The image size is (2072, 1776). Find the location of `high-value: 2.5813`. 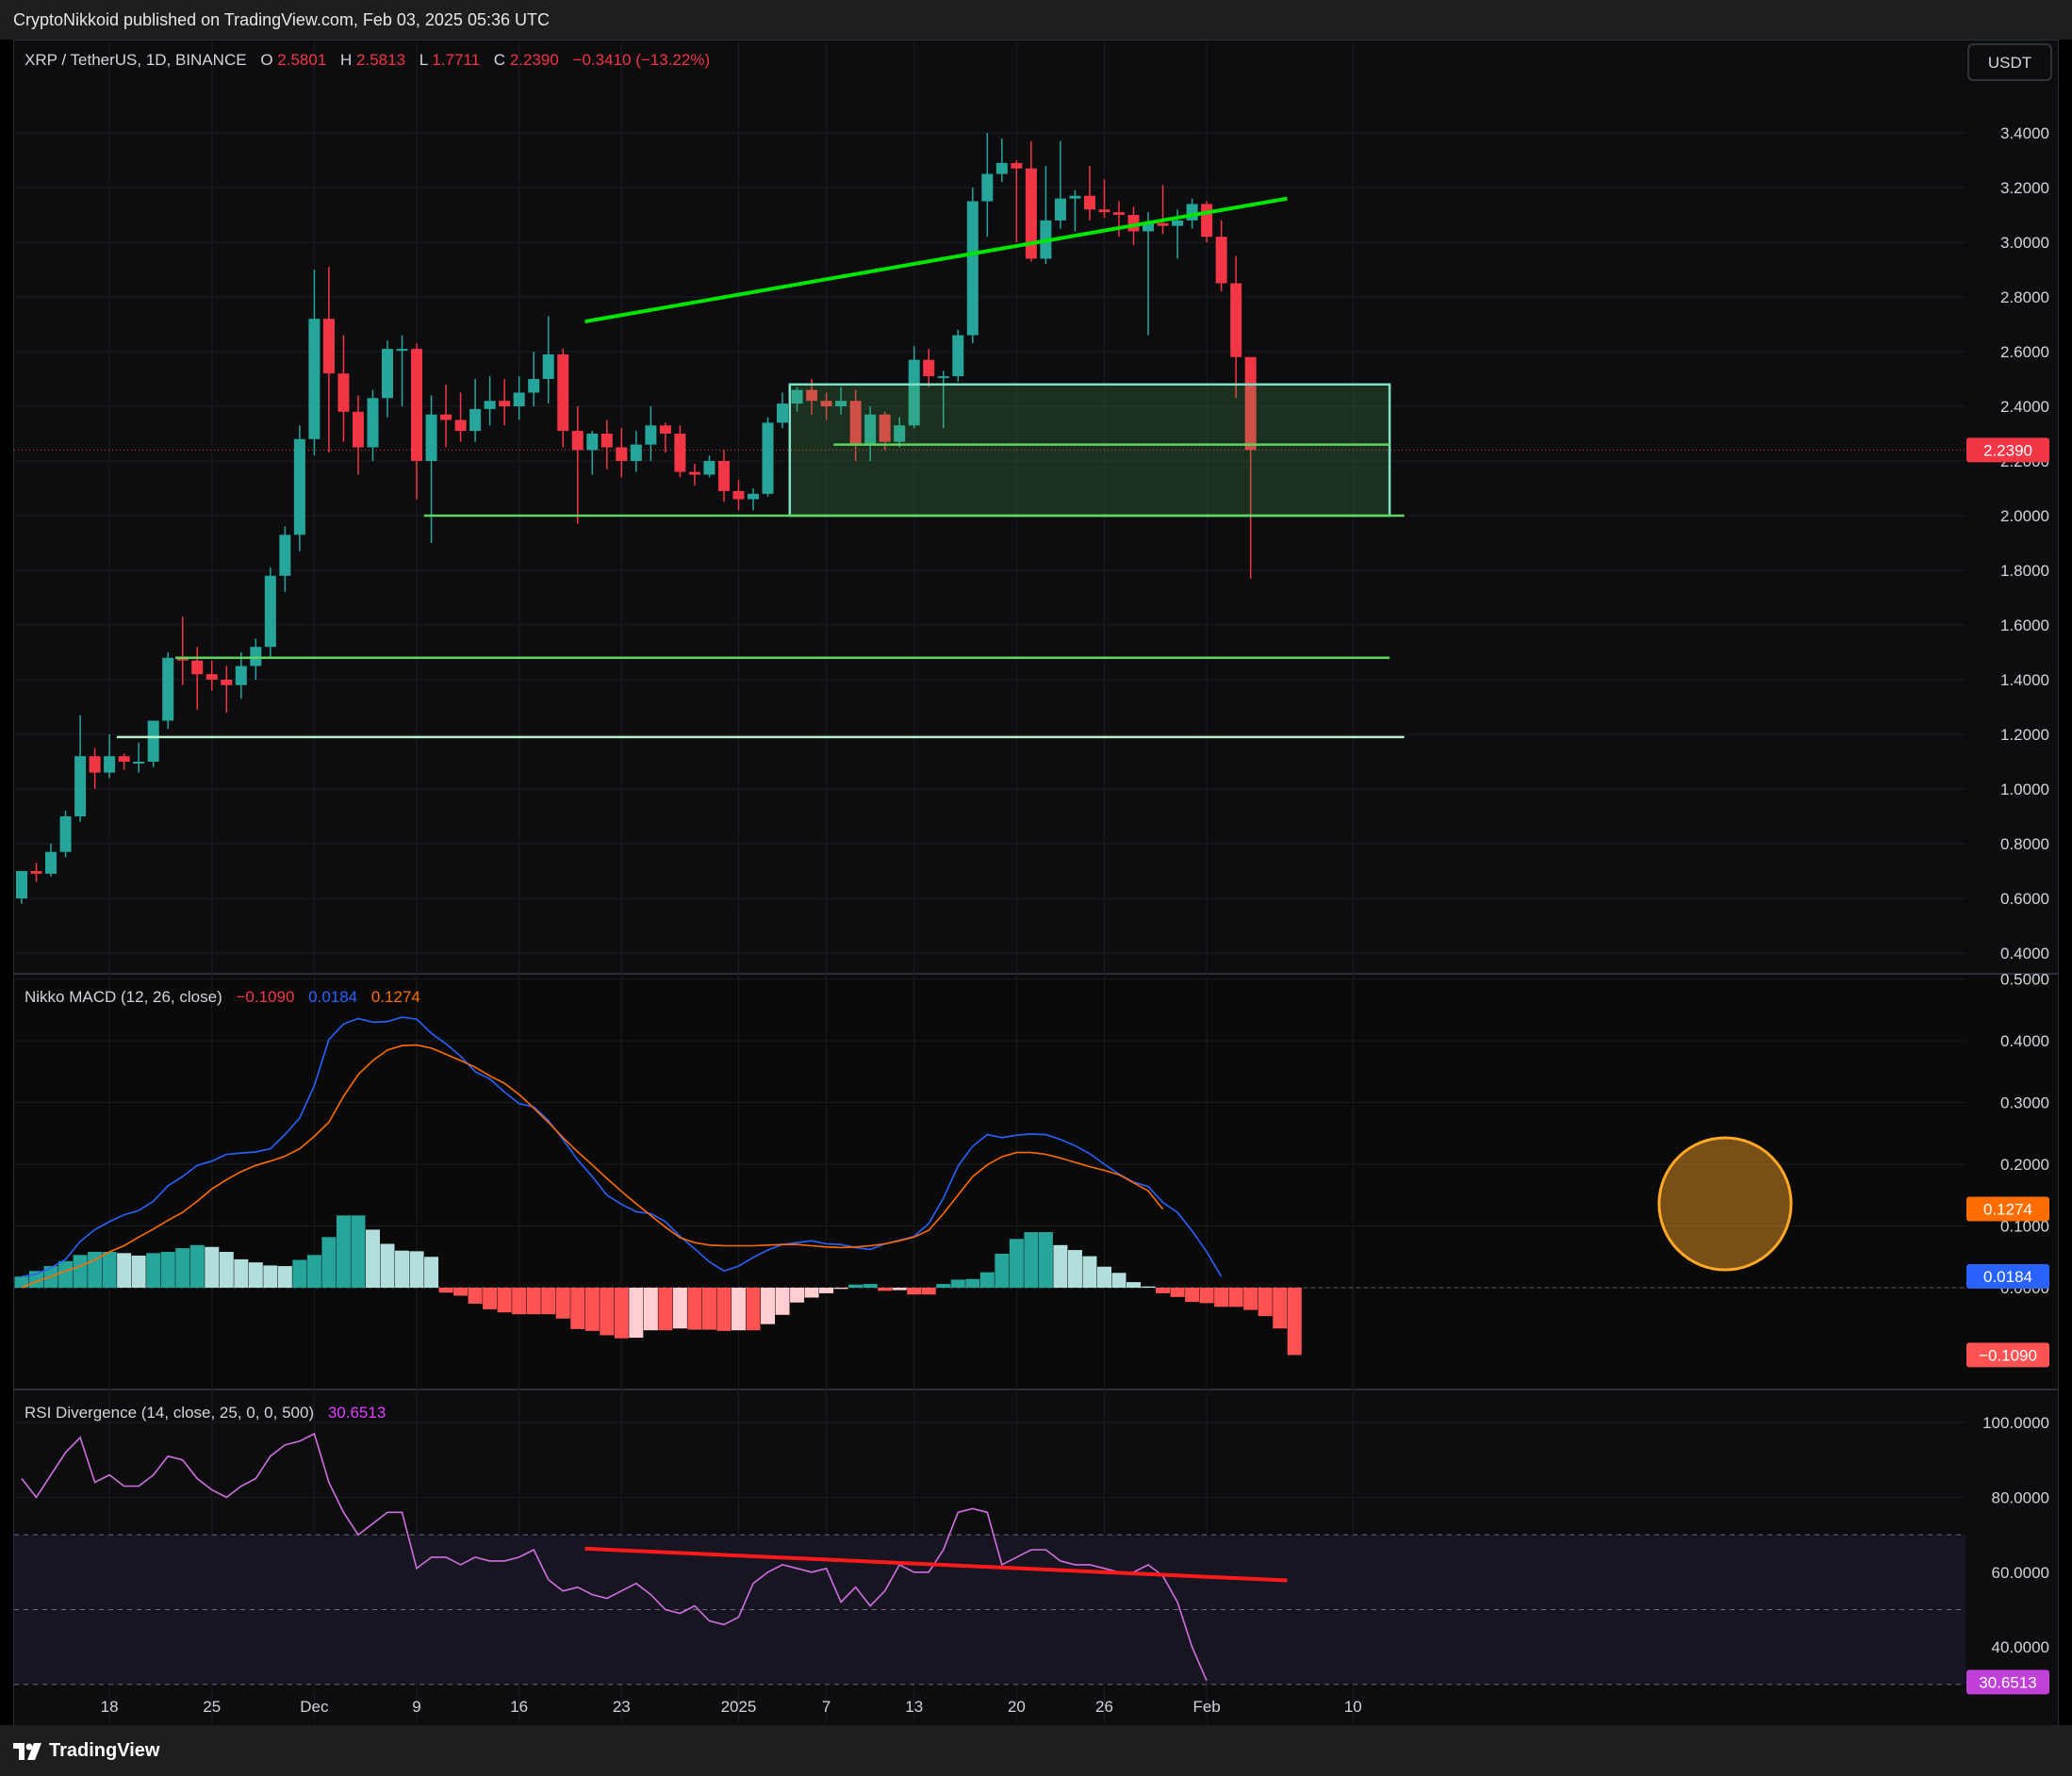

high-value: 2.5813 is located at coordinates (380, 60).